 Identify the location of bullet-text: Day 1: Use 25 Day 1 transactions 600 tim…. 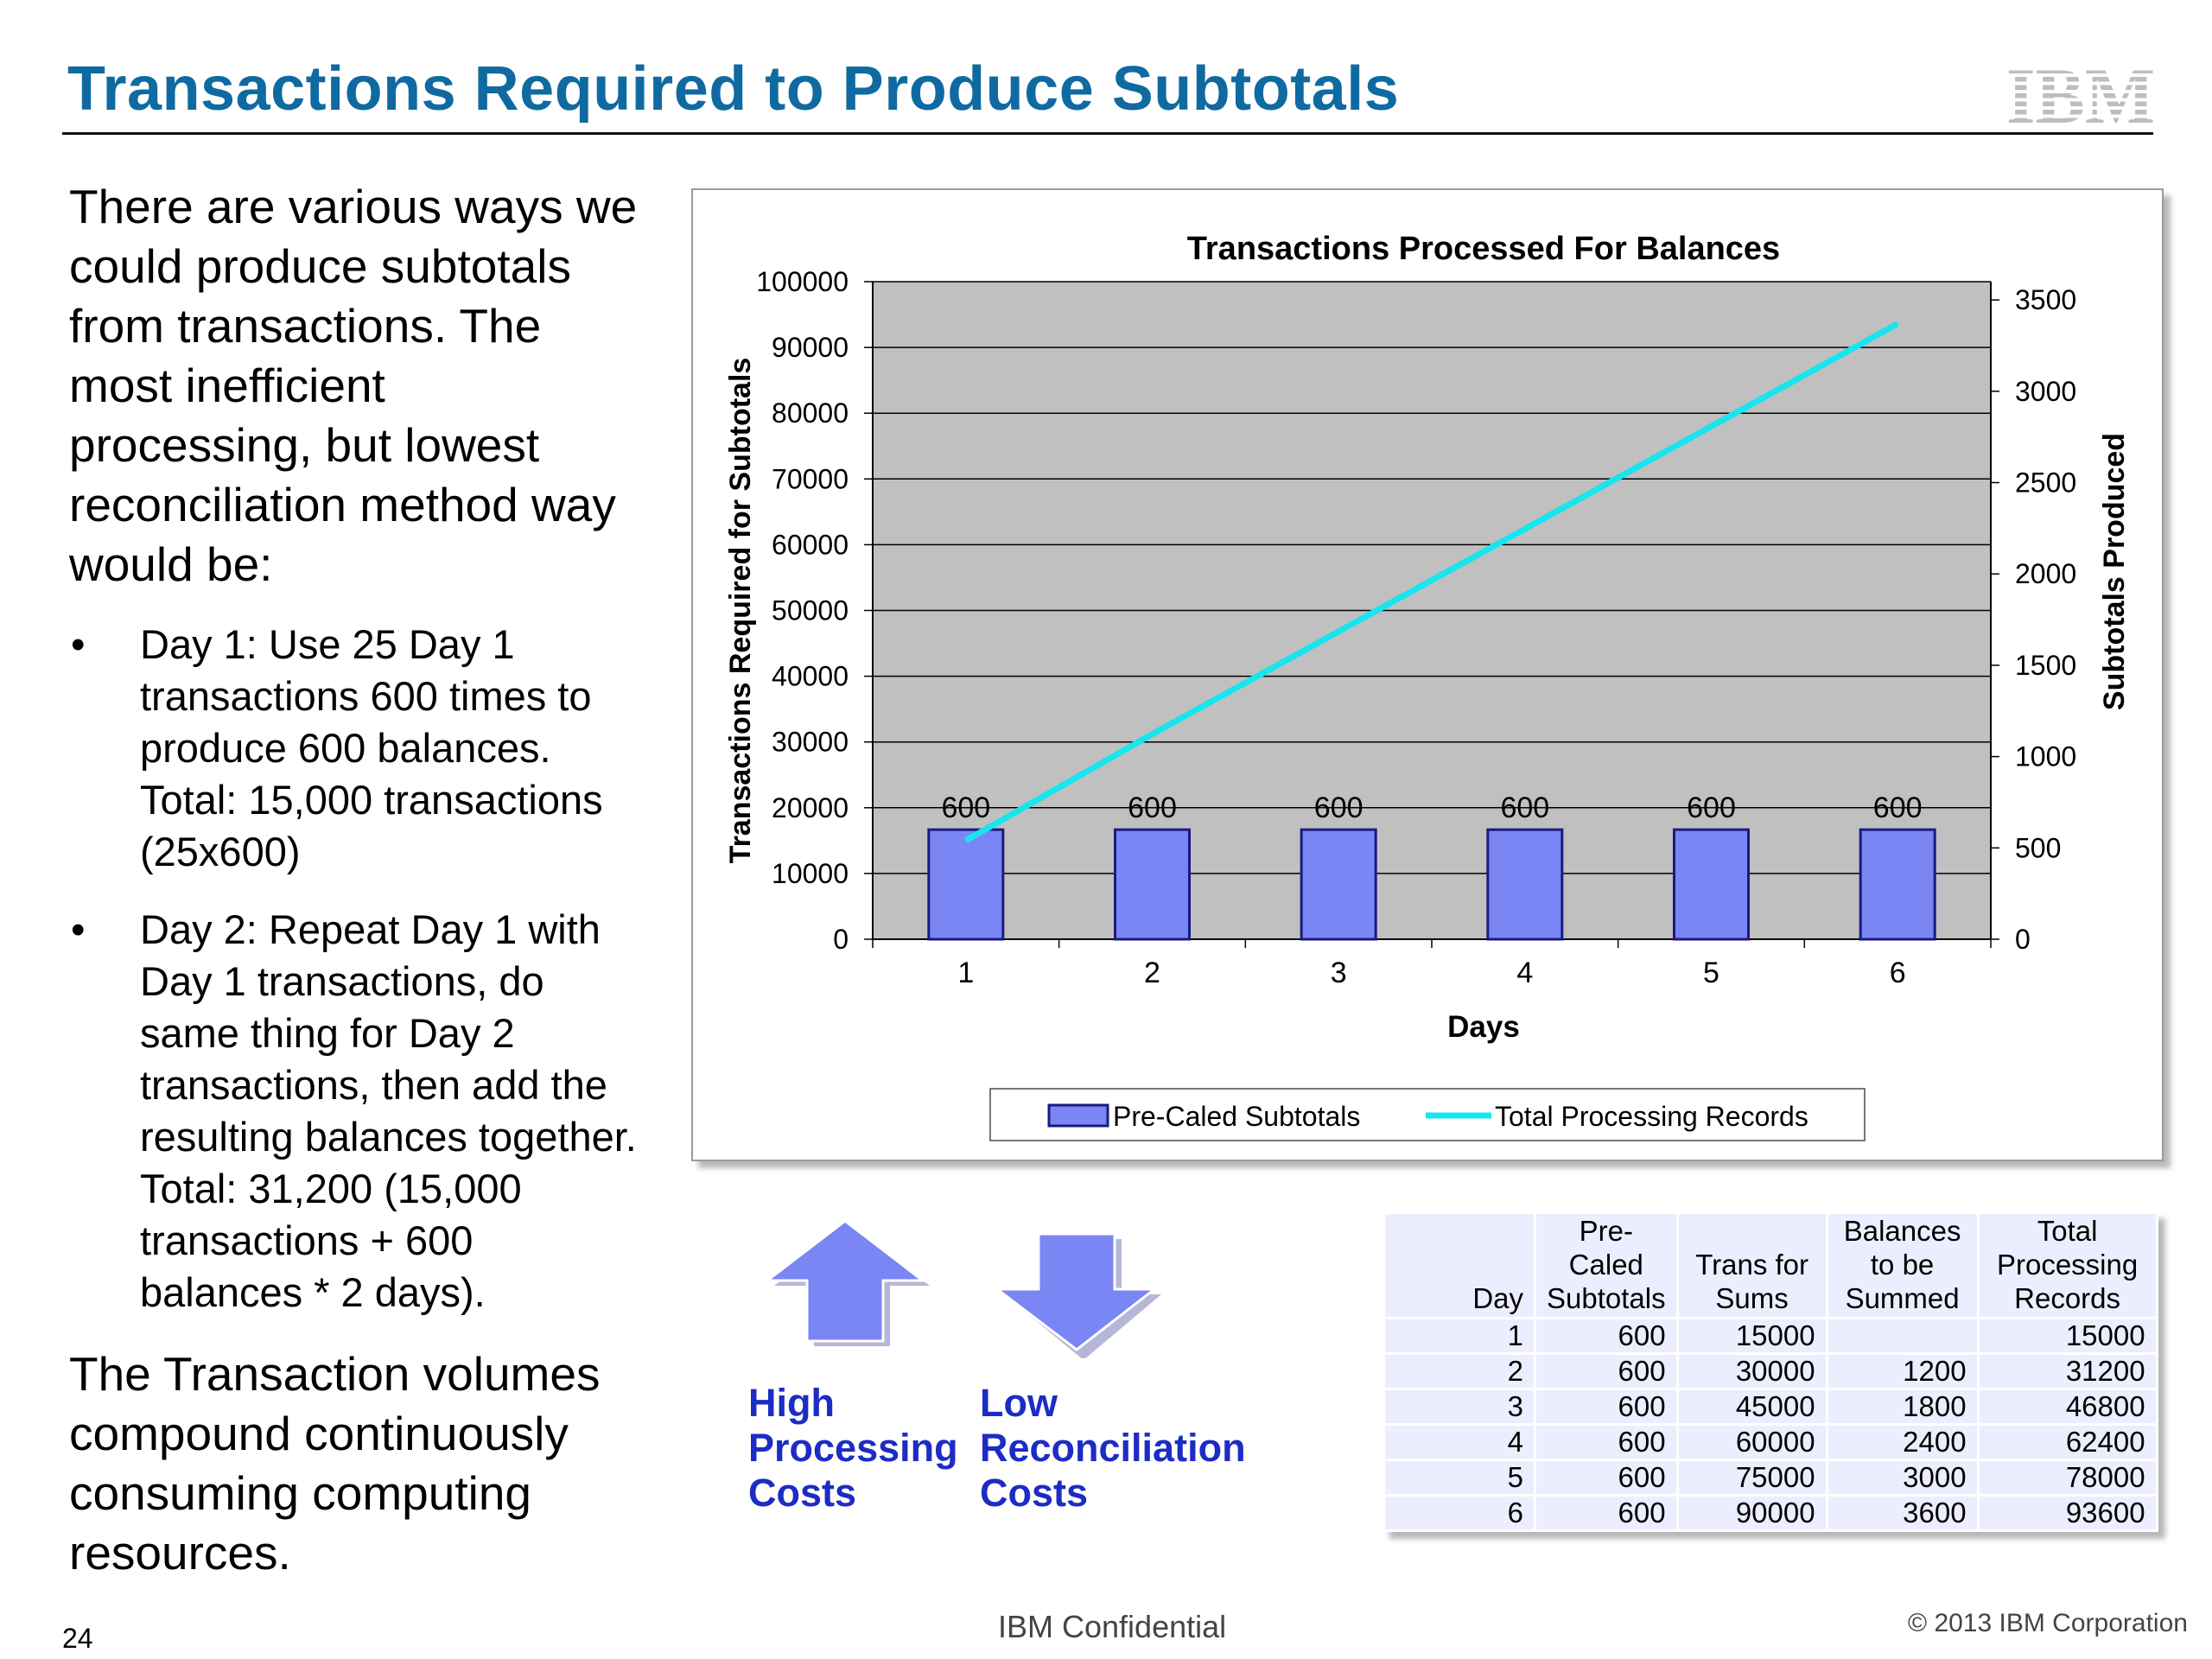
(371, 747).